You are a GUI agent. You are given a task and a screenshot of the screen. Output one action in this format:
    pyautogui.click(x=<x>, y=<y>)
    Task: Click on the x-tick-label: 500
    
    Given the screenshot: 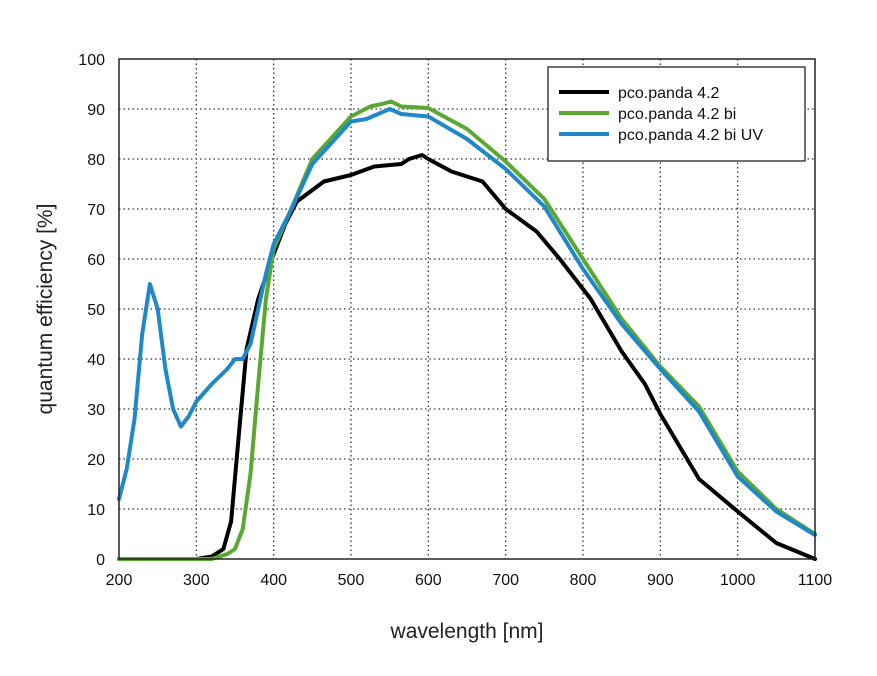 What is the action you would take?
    pyautogui.click(x=351, y=580)
    